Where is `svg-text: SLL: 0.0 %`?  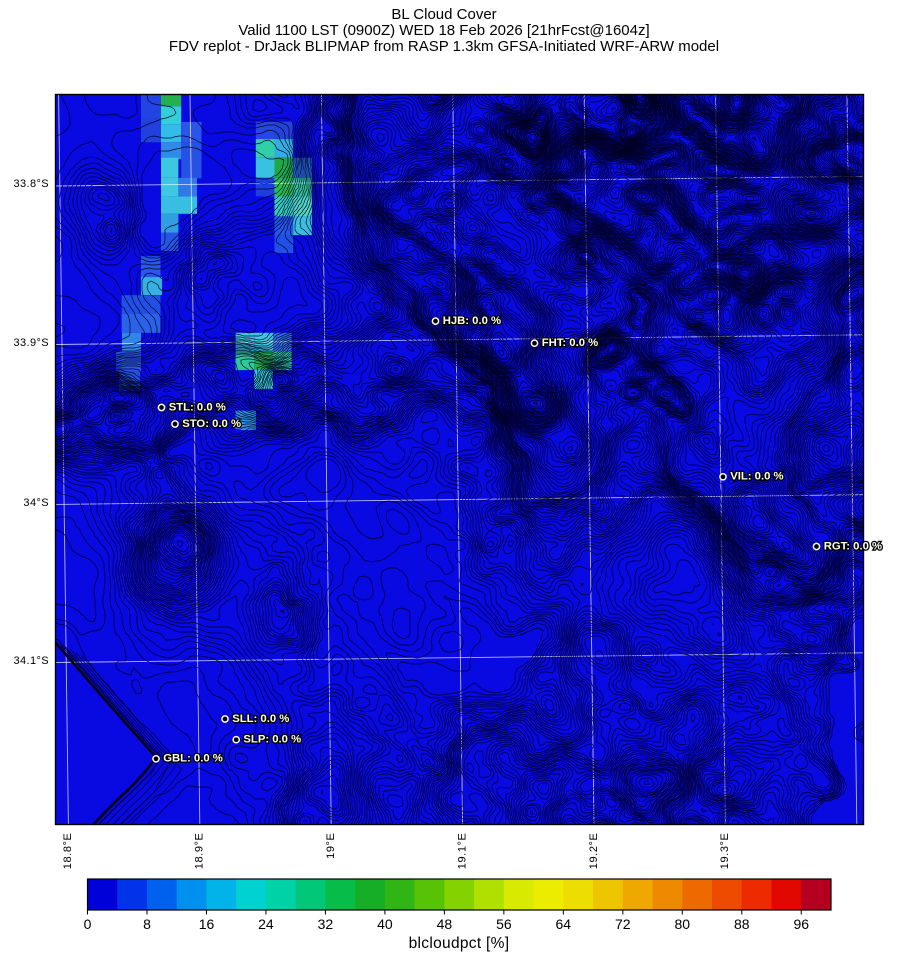 svg-text: SLL: 0.0 % is located at coordinates (260, 719).